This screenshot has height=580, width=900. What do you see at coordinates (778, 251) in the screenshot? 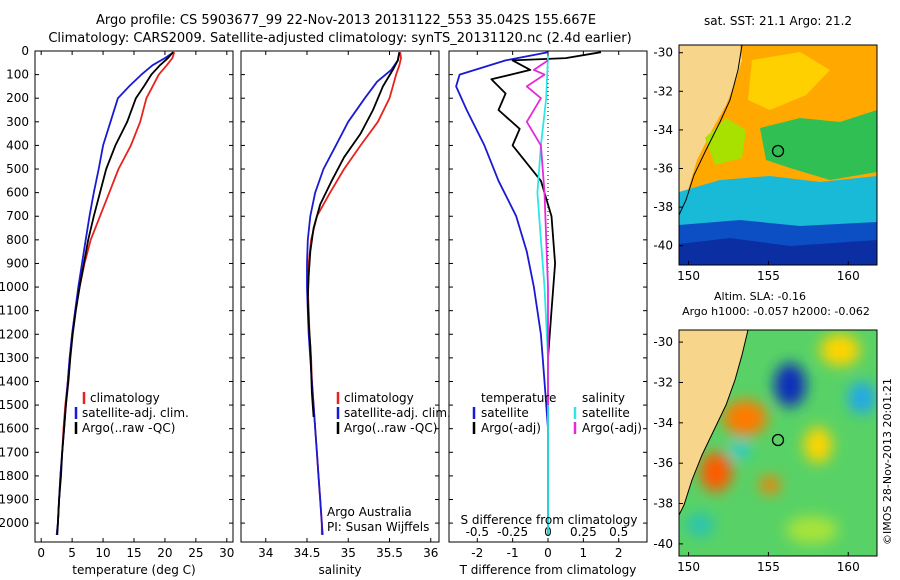
I see `sst-patch-deep-blue` at bounding box center [778, 251].